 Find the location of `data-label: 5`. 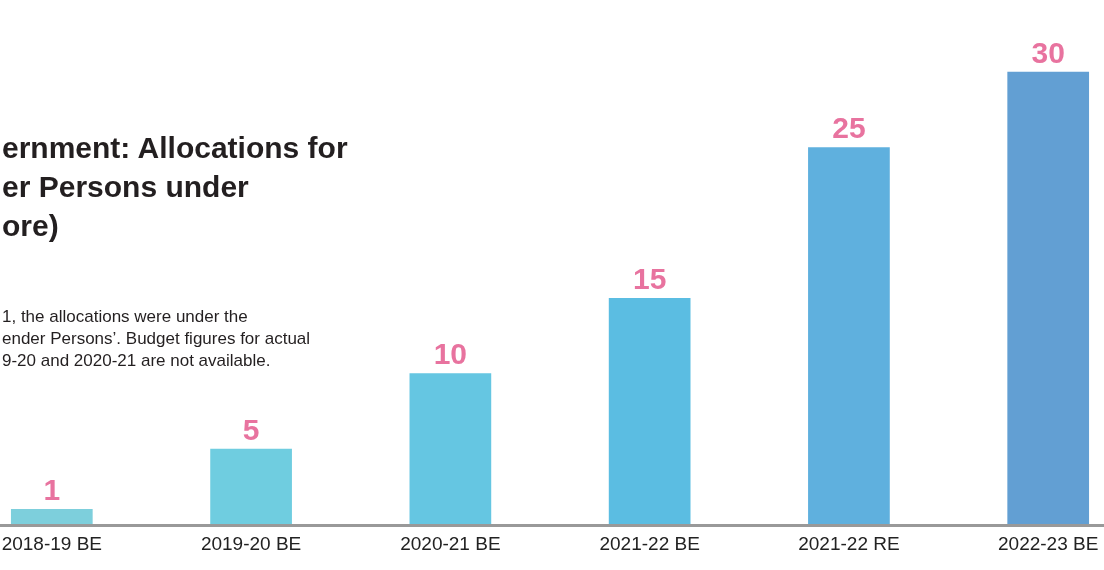

data-label: 5 is located at coordinates (251, 429).